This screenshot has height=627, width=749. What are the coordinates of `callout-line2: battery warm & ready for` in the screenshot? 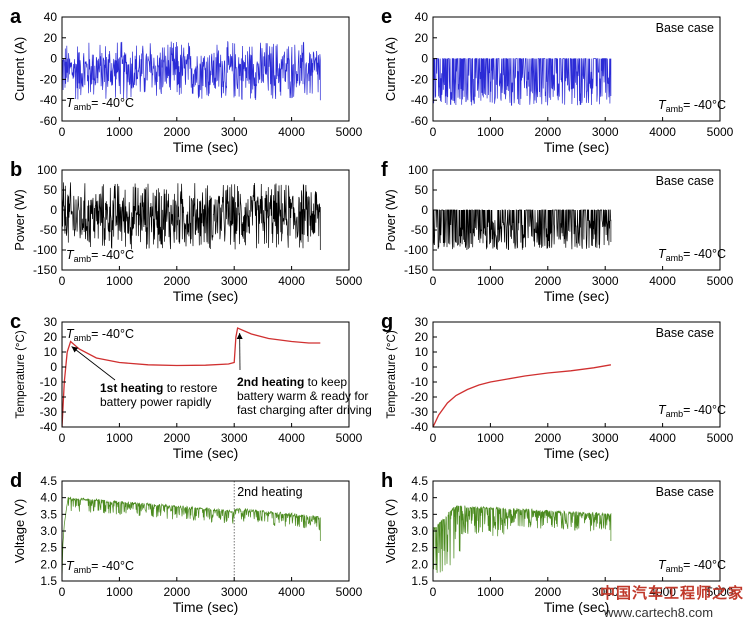 It's located at (302, 396).